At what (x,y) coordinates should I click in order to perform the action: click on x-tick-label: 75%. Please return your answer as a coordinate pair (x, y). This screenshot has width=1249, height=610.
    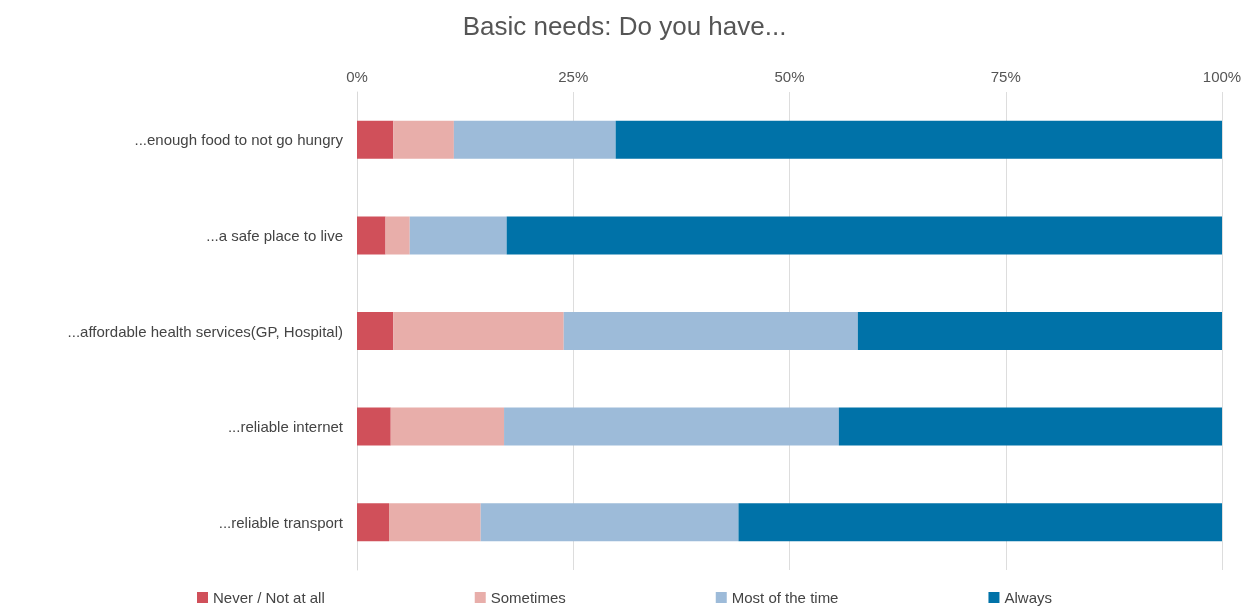
    Looking at the image, I should click on (1005, 76).